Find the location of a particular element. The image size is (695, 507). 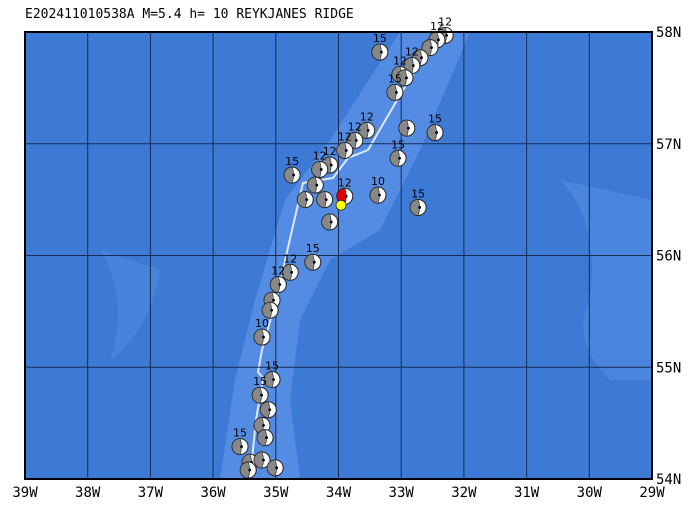

lon-tick-label: 39W is located at coordinates (25, 493).